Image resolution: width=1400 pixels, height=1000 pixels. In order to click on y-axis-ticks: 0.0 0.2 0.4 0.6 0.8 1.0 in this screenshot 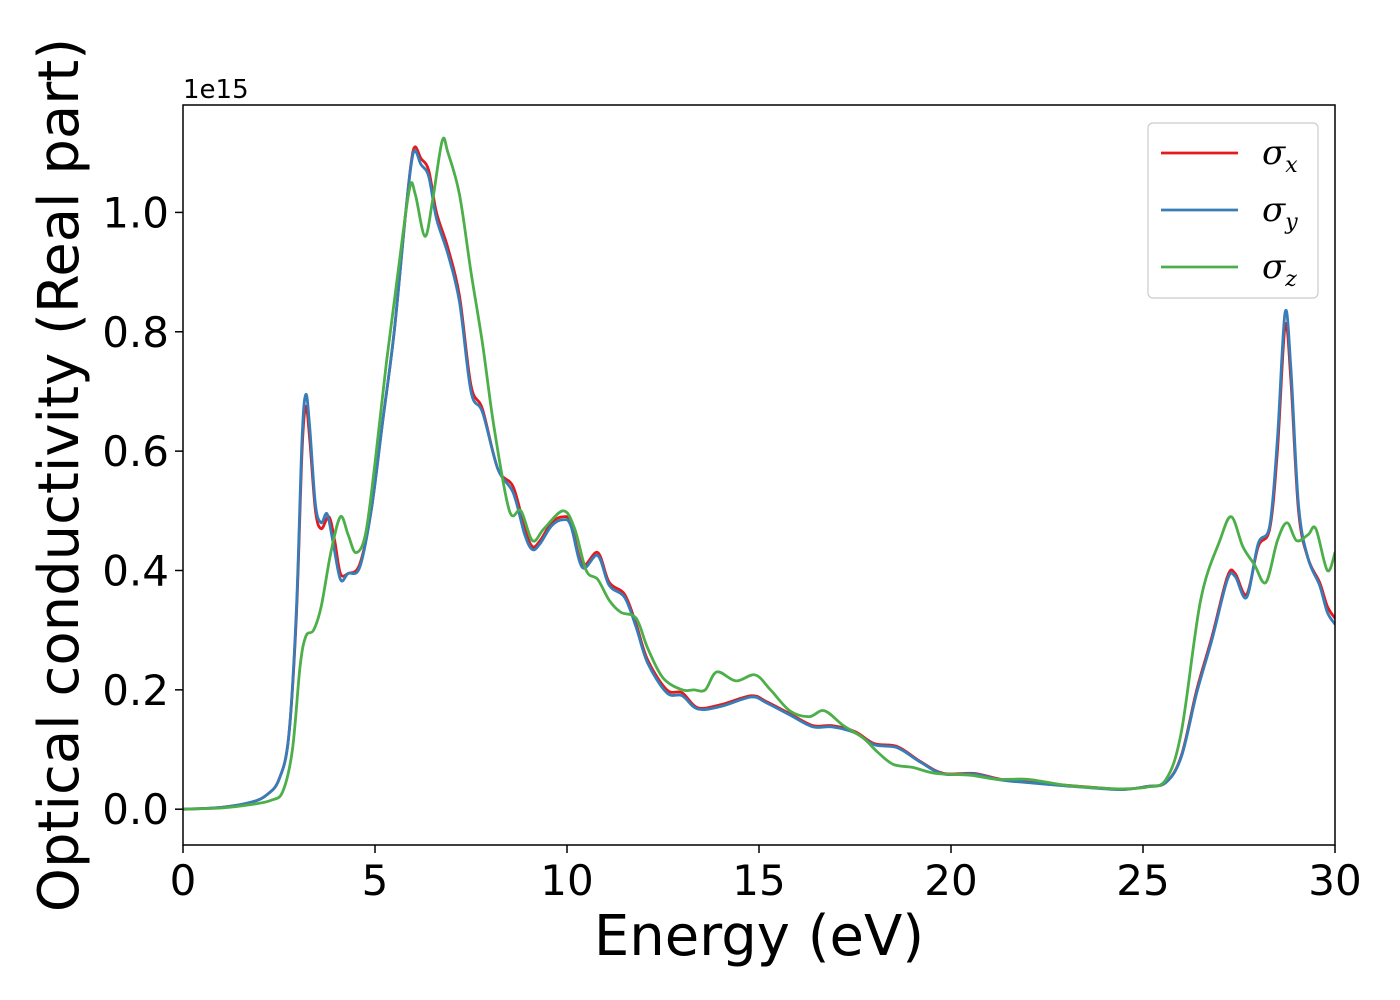, I will do `click(142, 511)`.